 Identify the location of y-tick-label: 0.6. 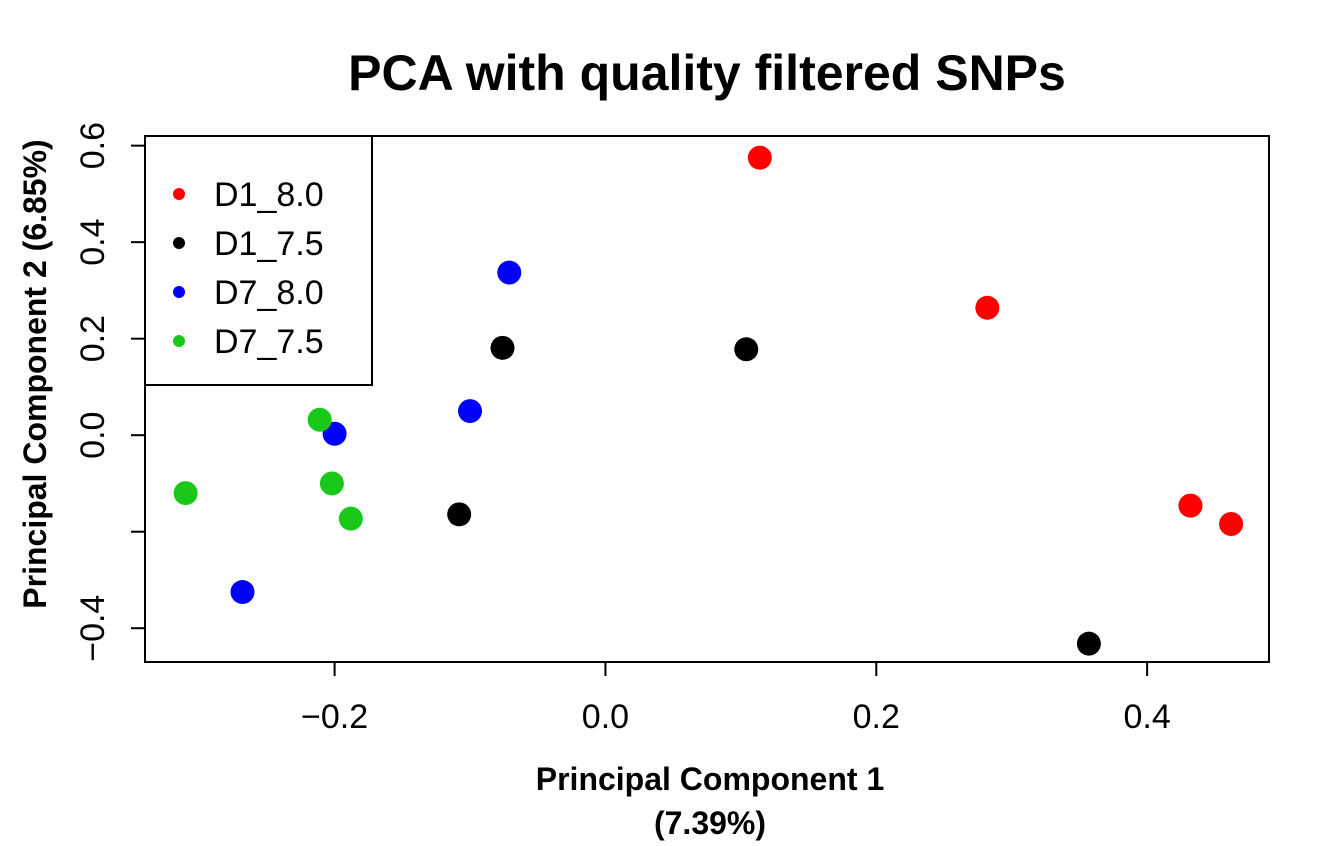
(93, 145).